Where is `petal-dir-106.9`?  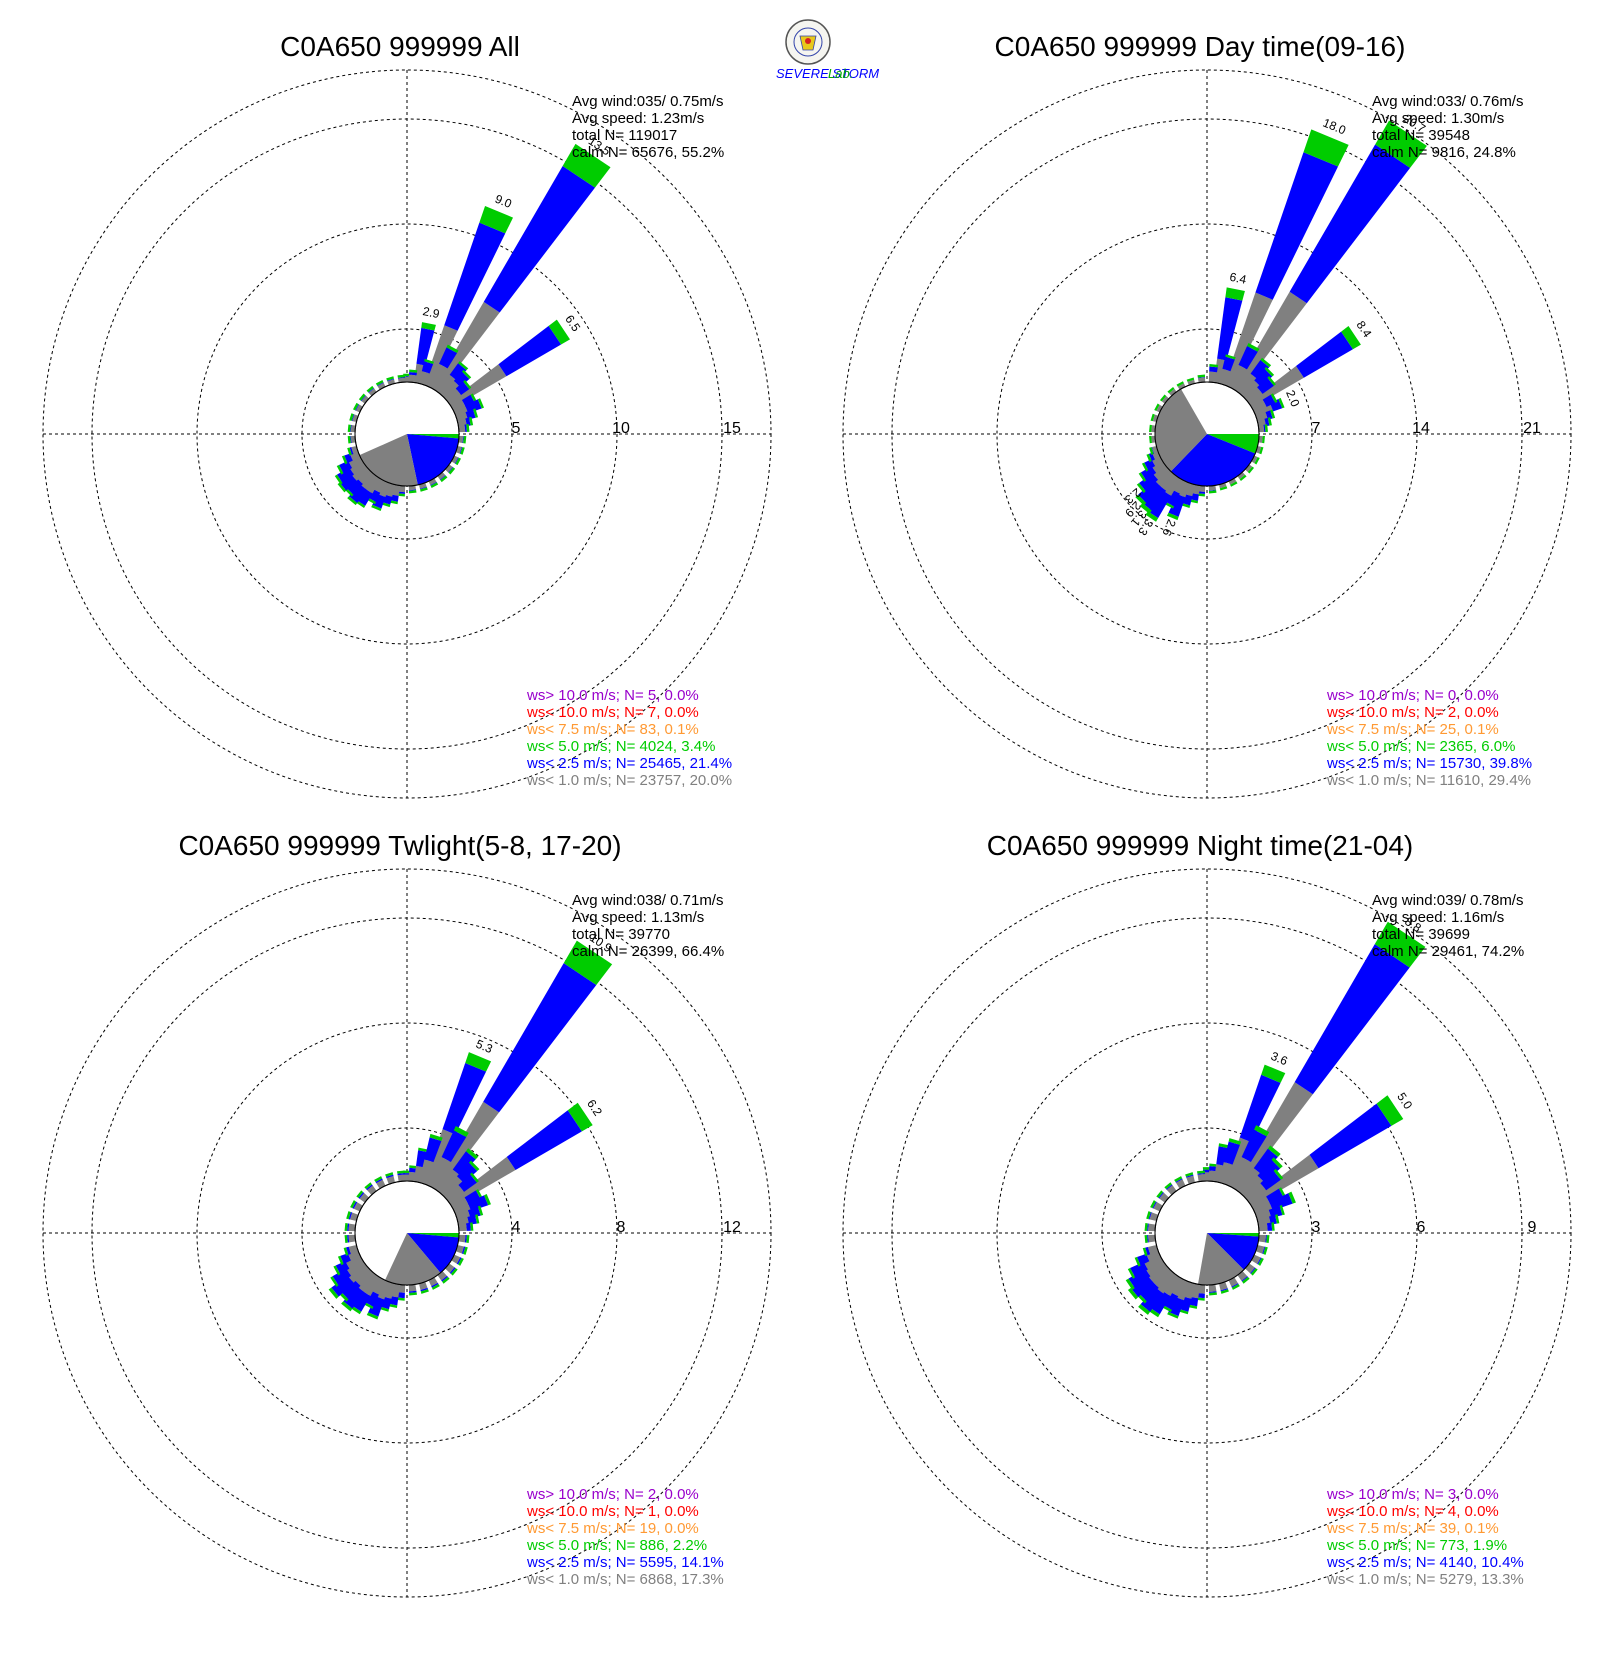
petal-dir-106.9 is located at coordinates (1261, 1249).